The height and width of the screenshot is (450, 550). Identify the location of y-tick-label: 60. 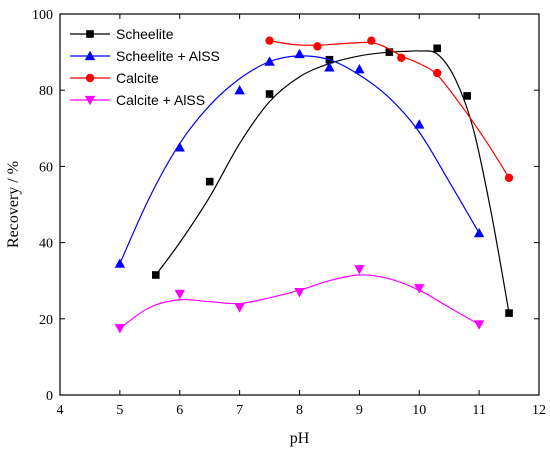
(46, 167).